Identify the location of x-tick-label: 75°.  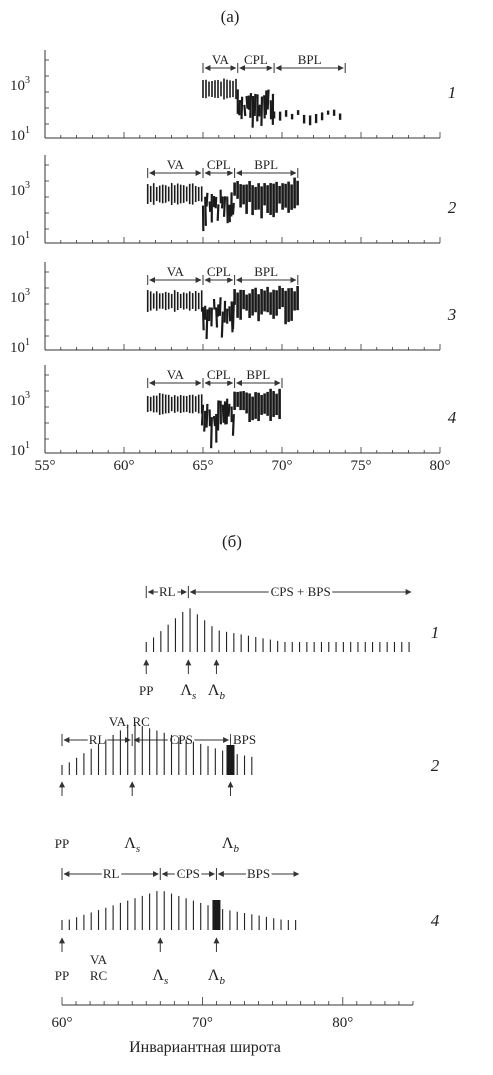
(361, 466).